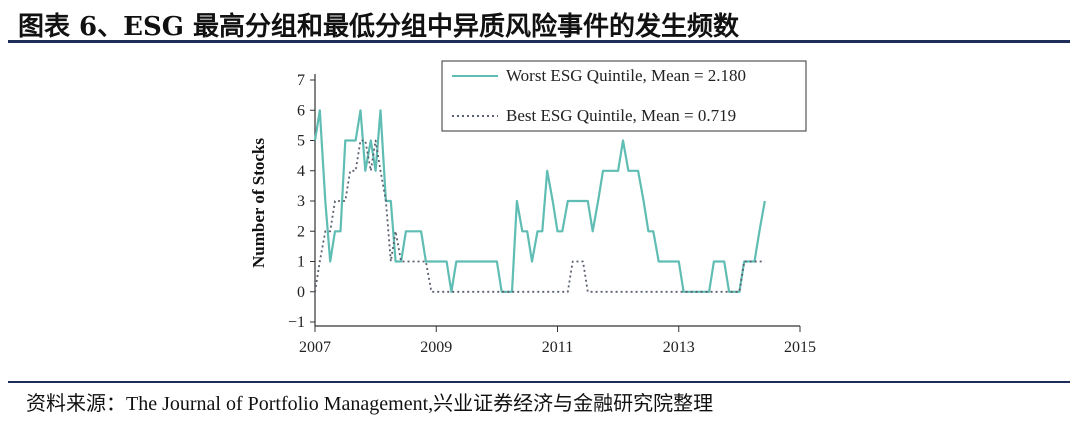 The width and height of the screenshot is (1080, 427). Describe the element at coordinates (301, 231) in the screenshot. I see `y-tick-label: 2` at that location.